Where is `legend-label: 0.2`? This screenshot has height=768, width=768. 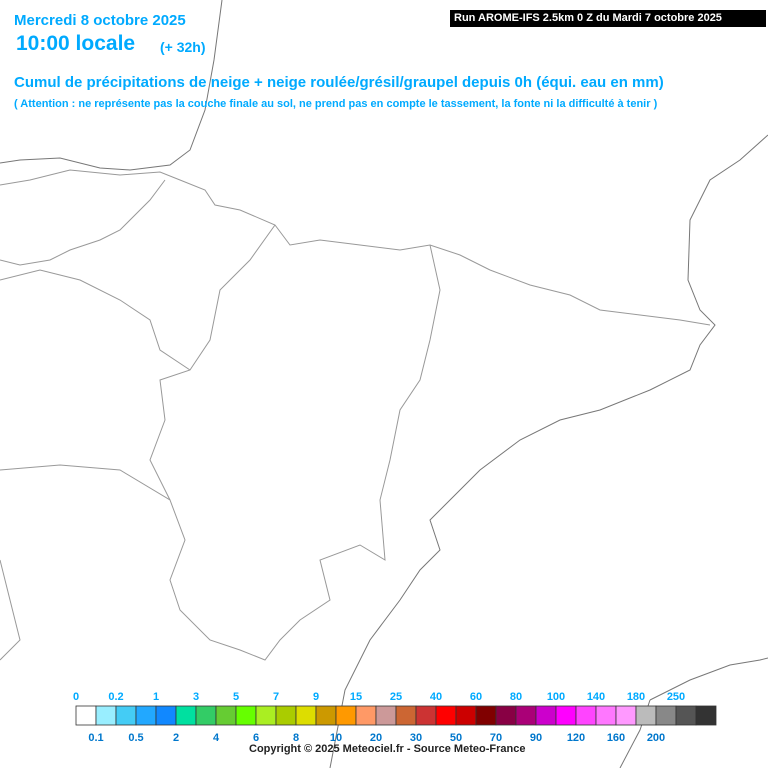 legend-label: 0.2 is located at coordinates (115, 697).